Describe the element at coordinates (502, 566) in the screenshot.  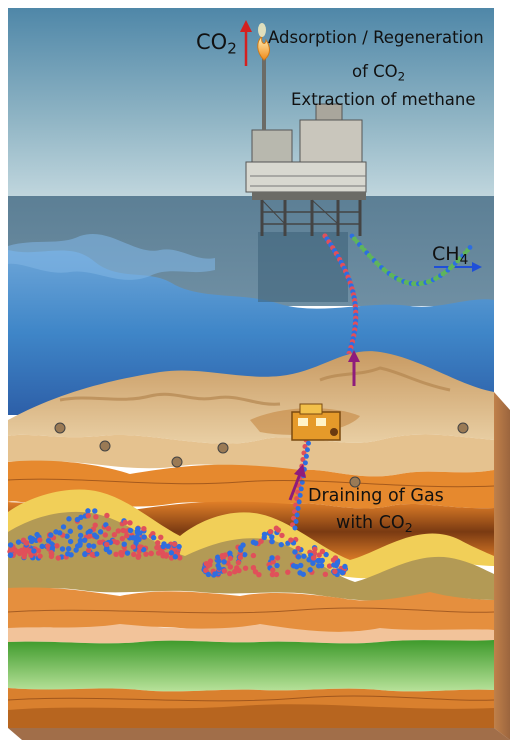
I see `block-side-face` at that location.